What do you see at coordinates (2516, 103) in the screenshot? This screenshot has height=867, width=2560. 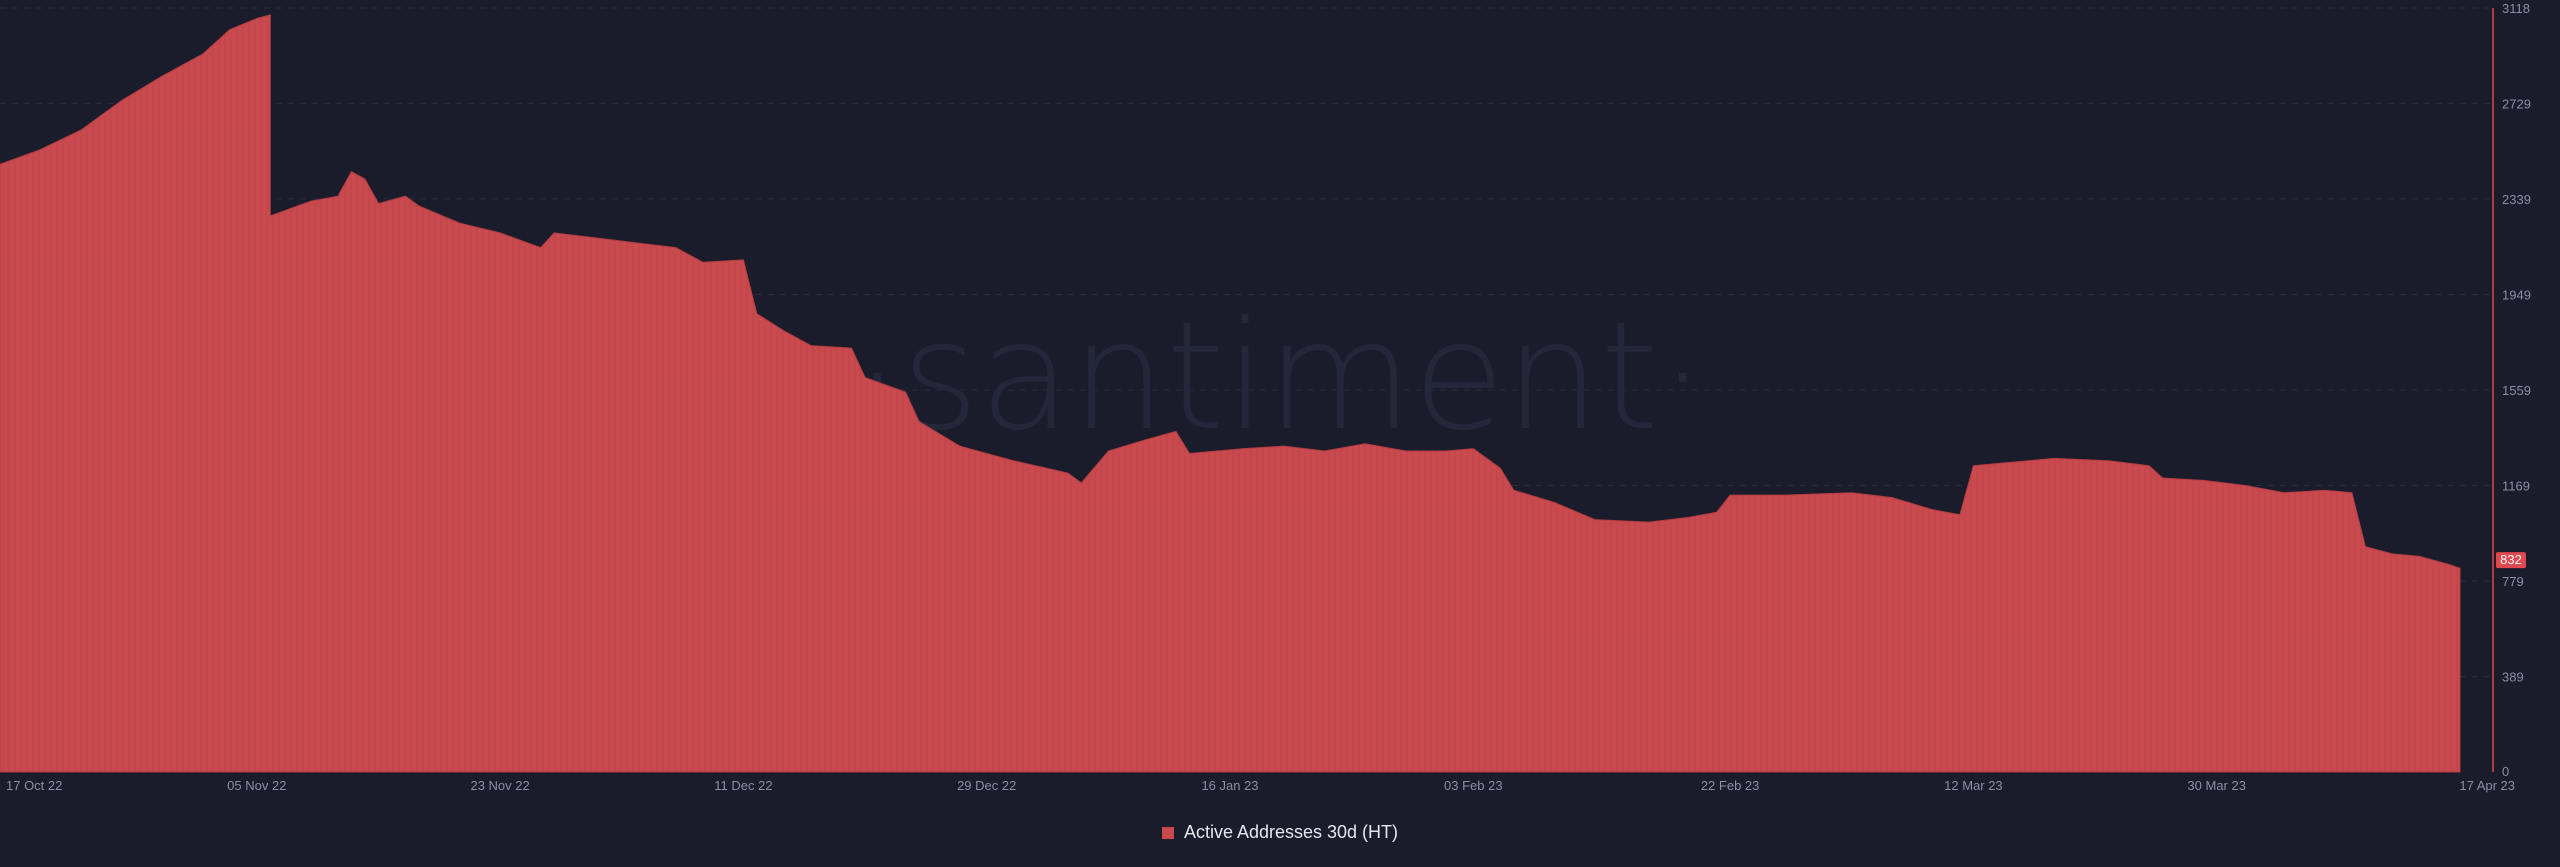 I see `y-tick-label: 2729` at bounding box center [2516, 103].